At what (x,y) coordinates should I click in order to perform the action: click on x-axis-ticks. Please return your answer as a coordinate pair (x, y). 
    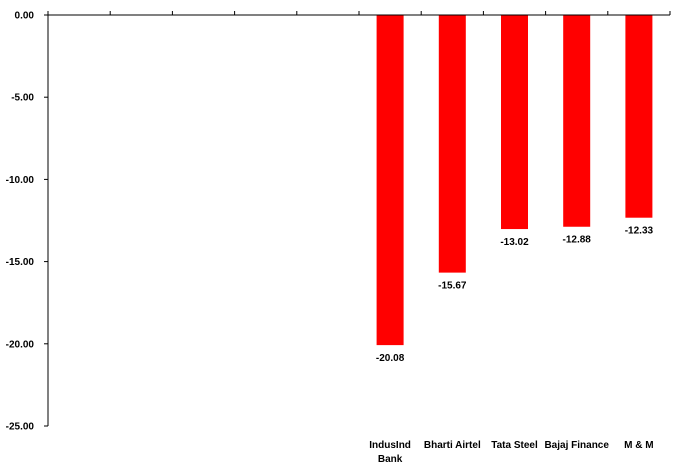
    Looking at the image, I should click on (359, 13).